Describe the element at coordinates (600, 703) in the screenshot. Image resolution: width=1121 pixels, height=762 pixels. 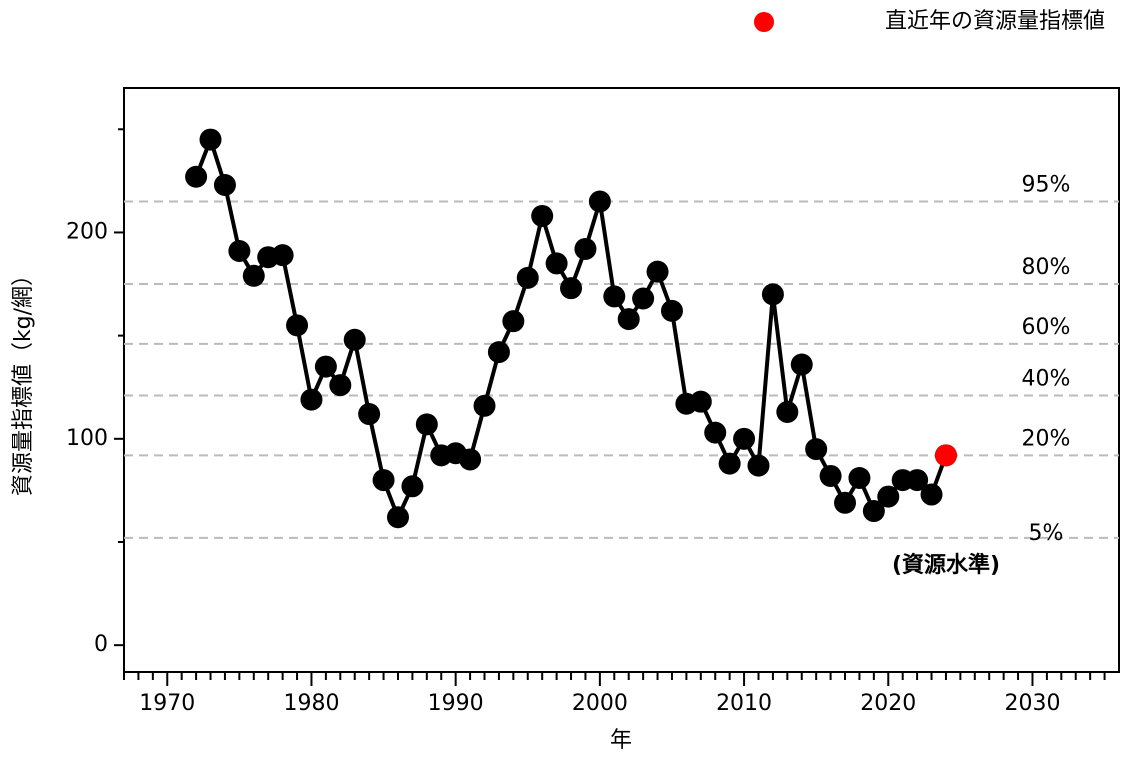
I see `x-tick-label: 2000` at that location.